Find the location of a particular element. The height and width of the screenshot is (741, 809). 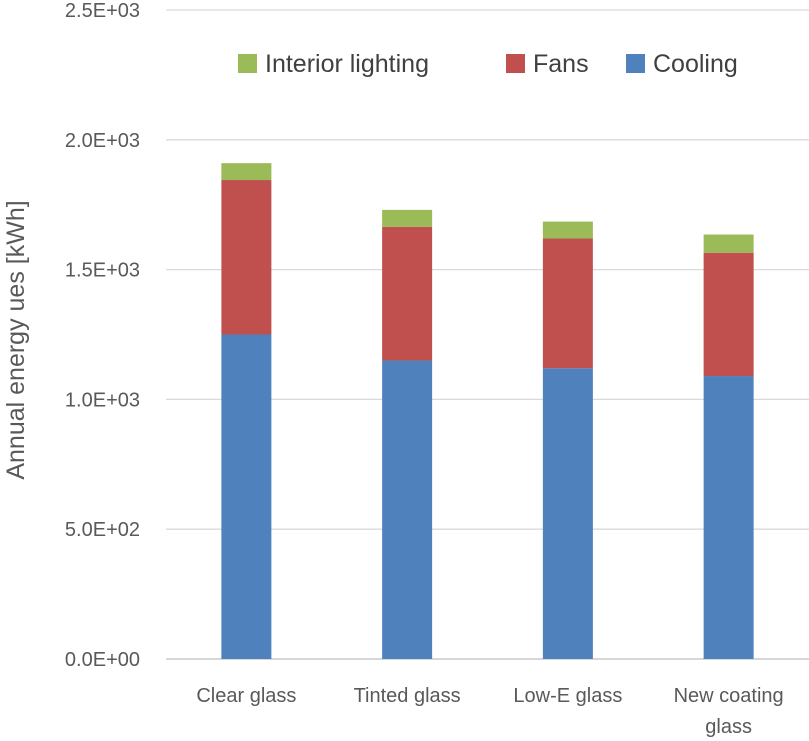

x-tick-label: New coating glass is located at coordinates (729, 711).